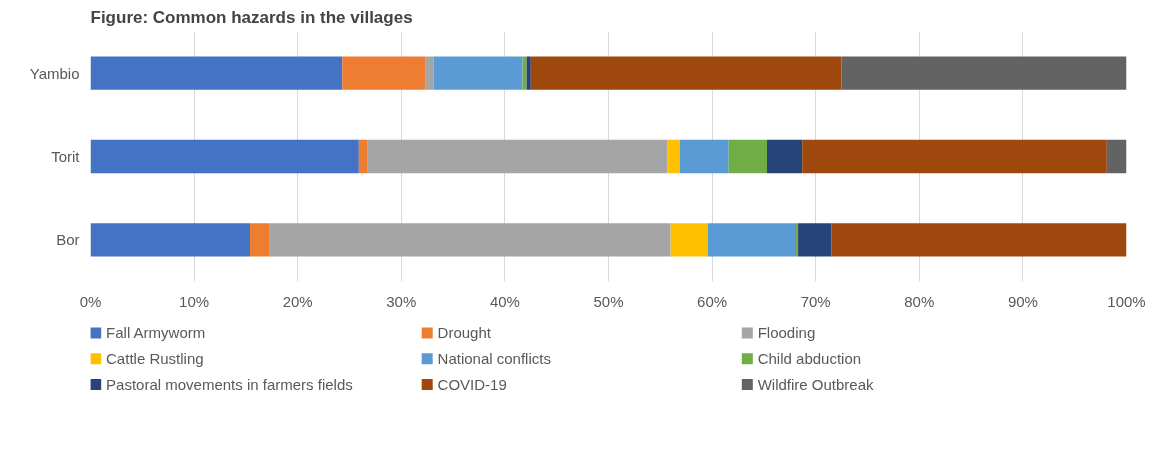 This screenshot has height=459, width=1176. Describe the element at coordinates (297, 301) in the screenshot. I see `x-tick-label: 20%` at that location.